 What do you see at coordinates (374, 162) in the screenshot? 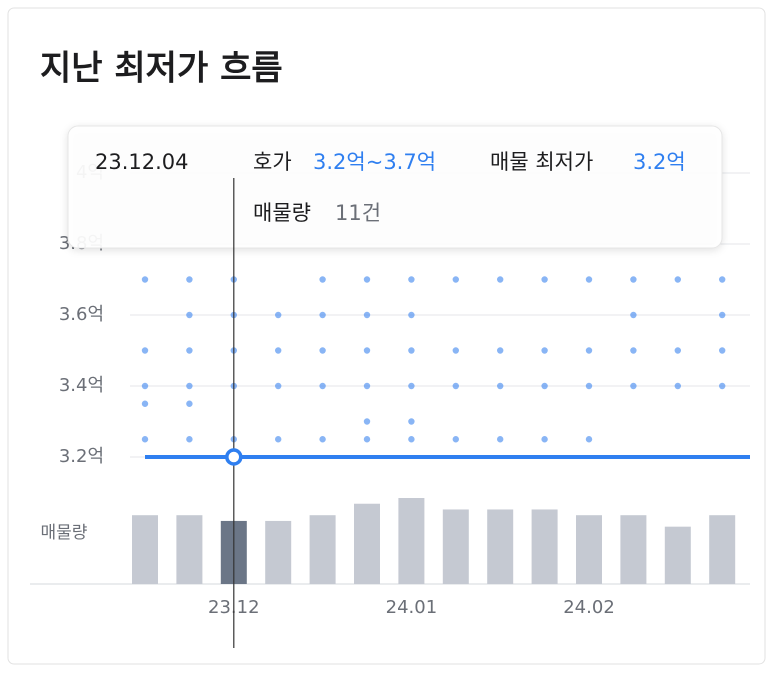
I see `tooltip-value: 3.2억~3.7억` at bounding box center [374, 162].